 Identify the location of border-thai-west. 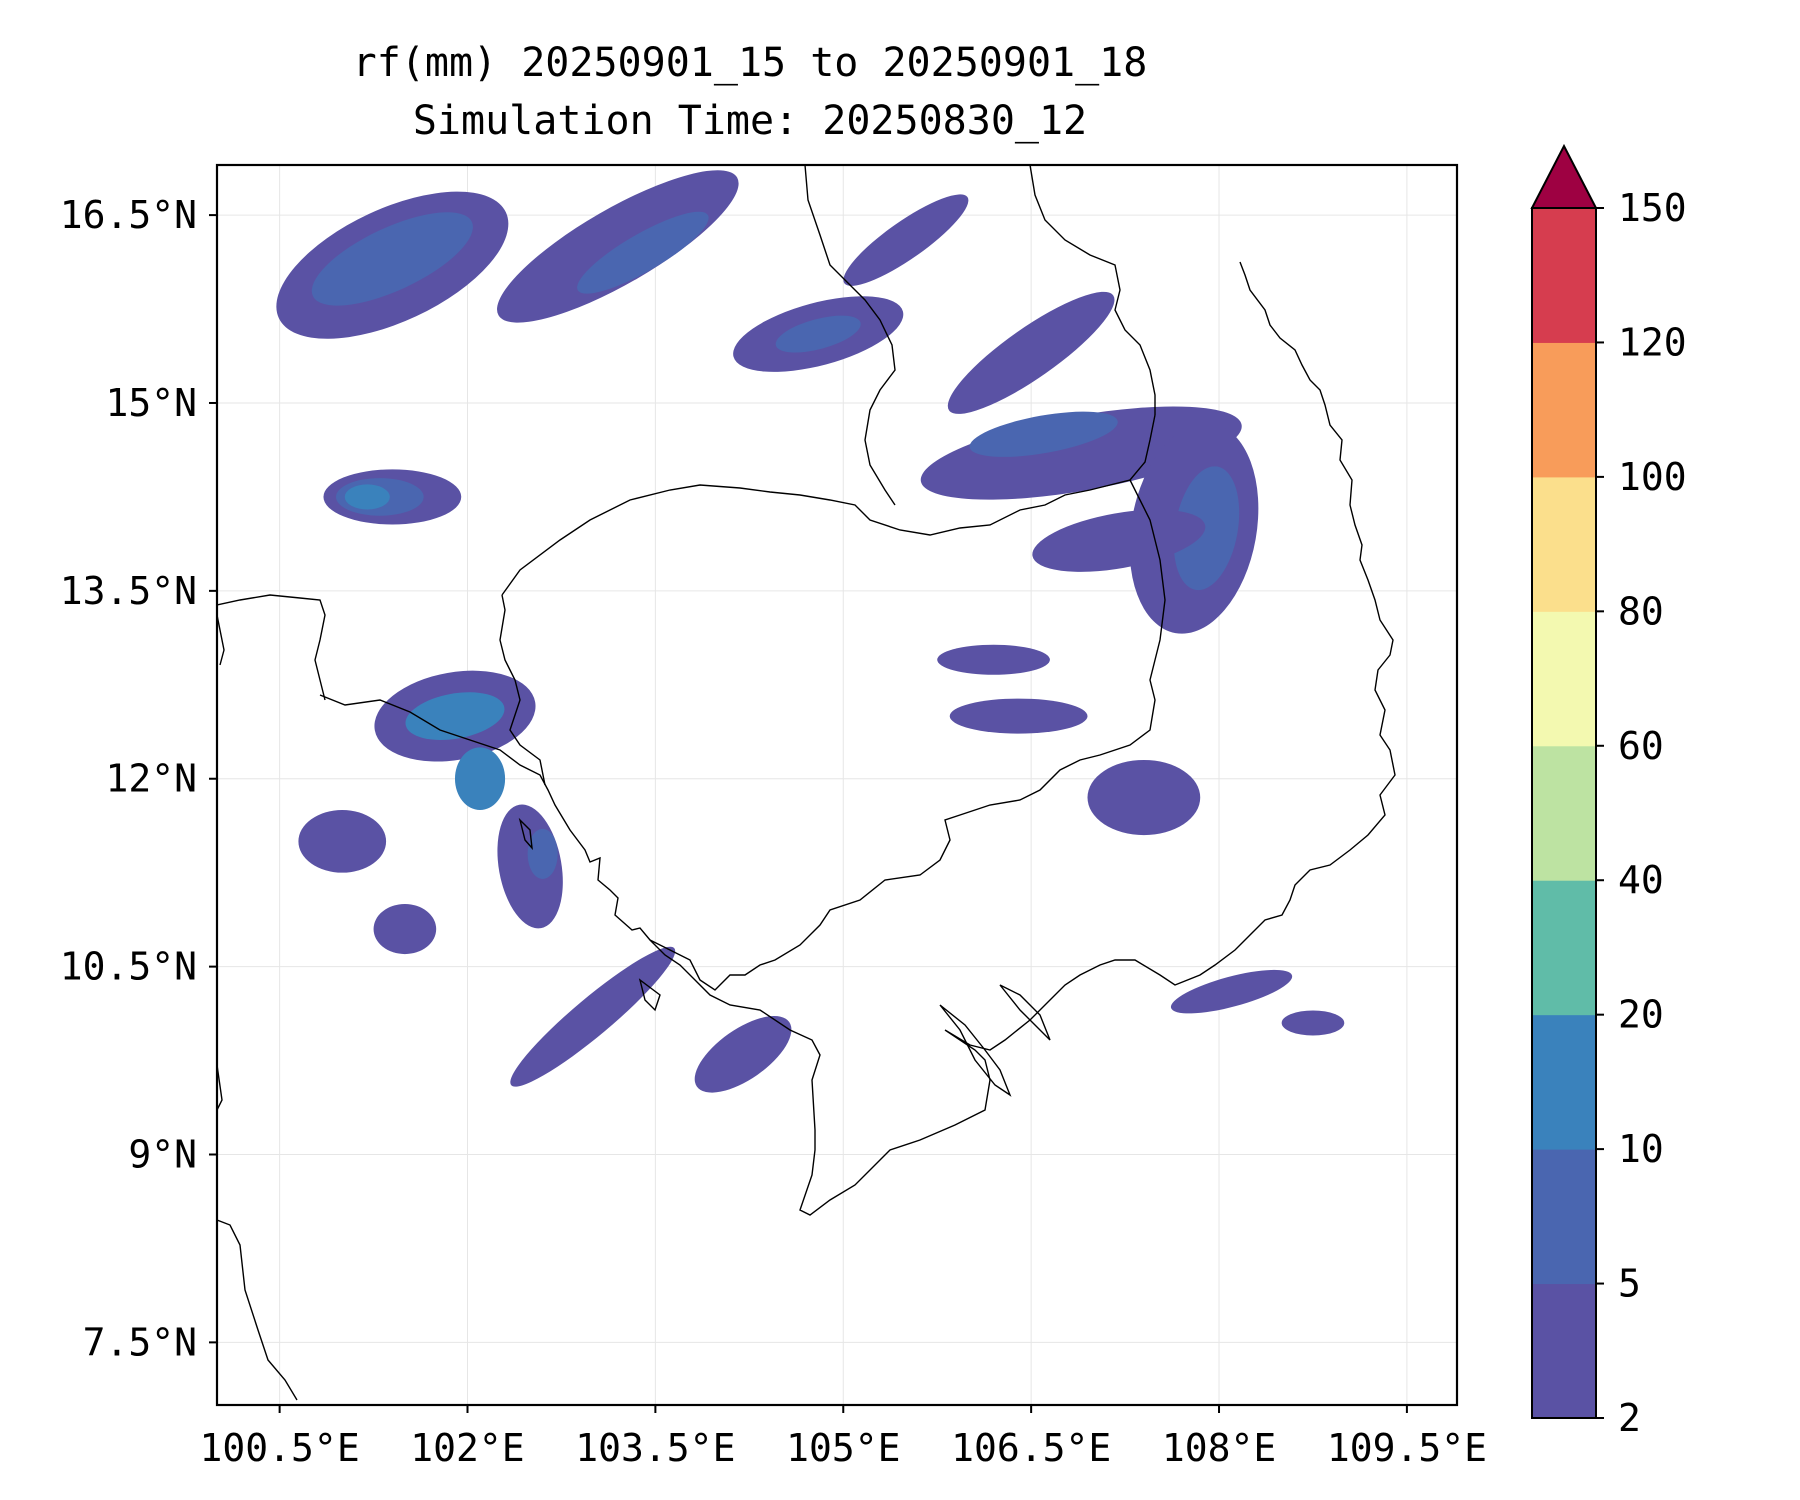
(271, 647).